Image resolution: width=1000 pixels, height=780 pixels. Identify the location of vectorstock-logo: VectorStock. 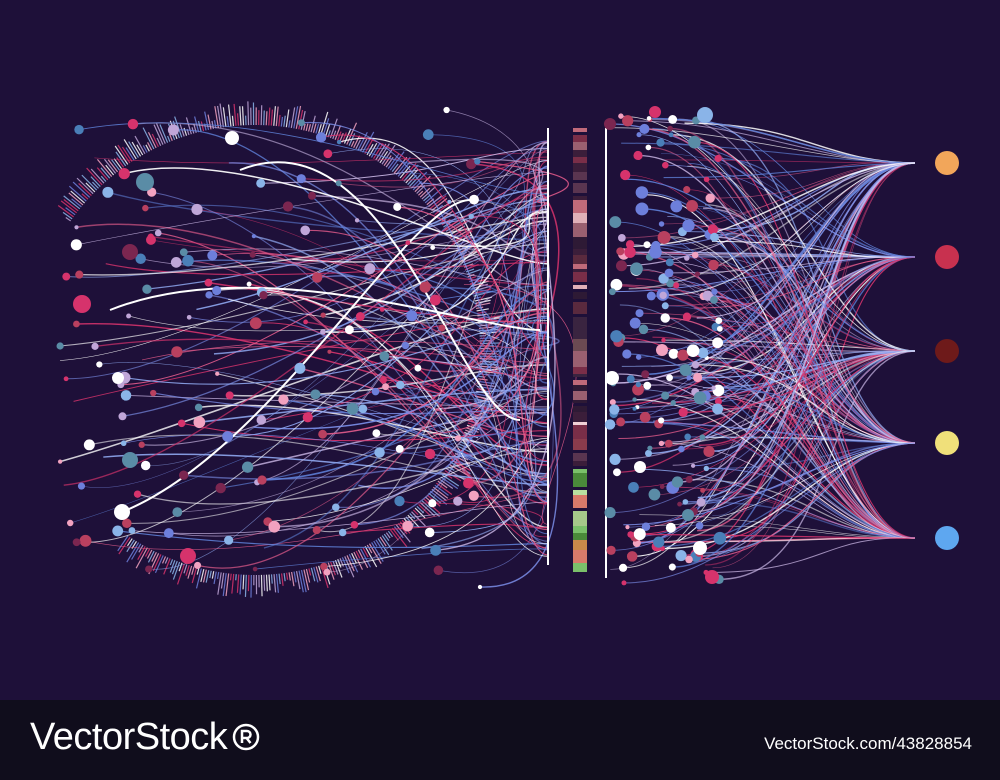
(145, 737).